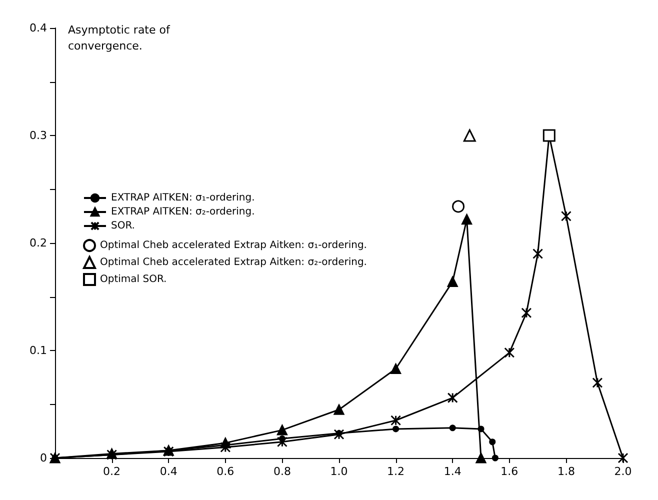 The width and height of the screenshot is (658, 500). I want to click on x-tick-label: 1.4, so click(453, 471).